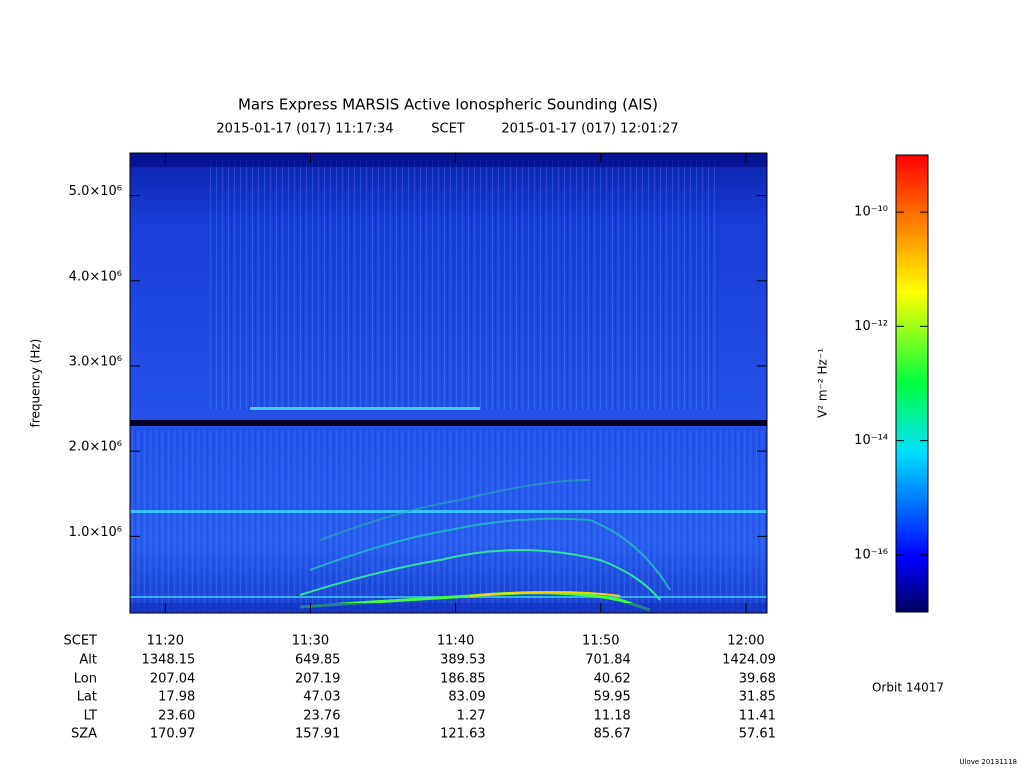 This screenshot has width=1024, height=768. Describe the element at coordinates (912, 383) in the screenshot. I see `colorbar` at that location.